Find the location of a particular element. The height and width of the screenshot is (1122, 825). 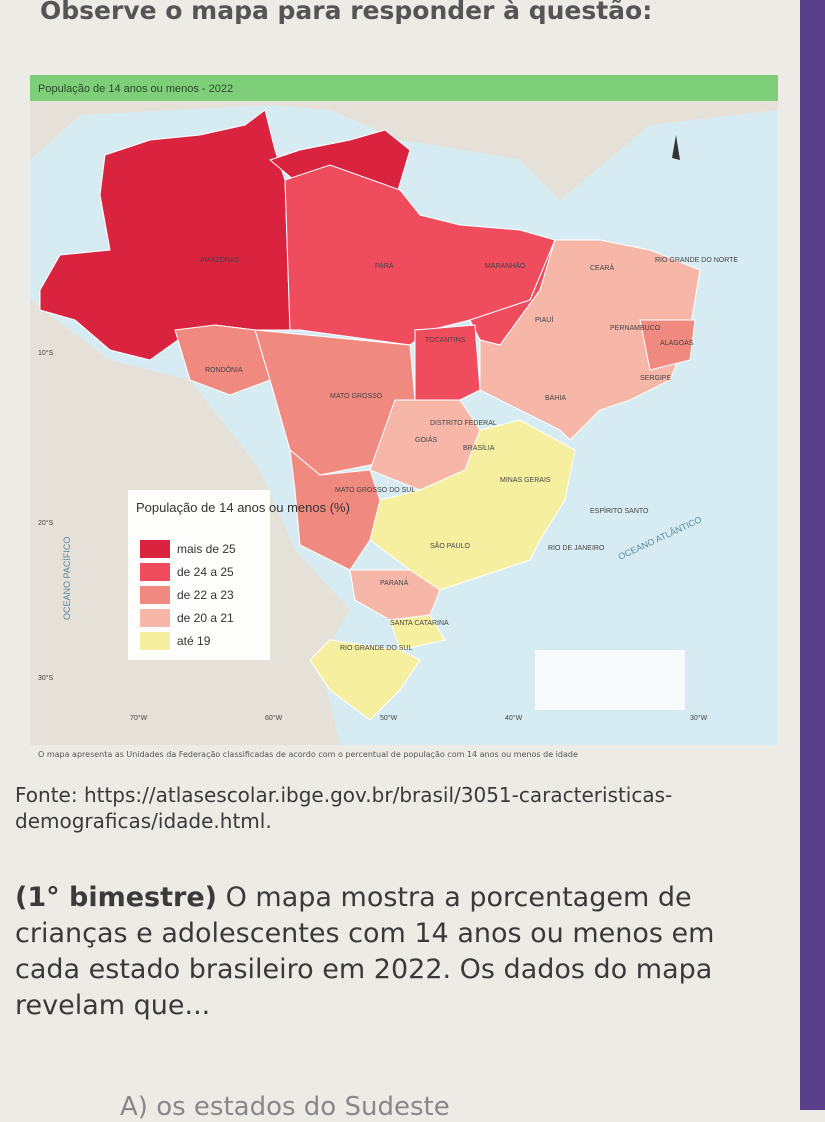

map-title: População de 14 anos ou menos - 2022 is located at coordinates (135, 89).